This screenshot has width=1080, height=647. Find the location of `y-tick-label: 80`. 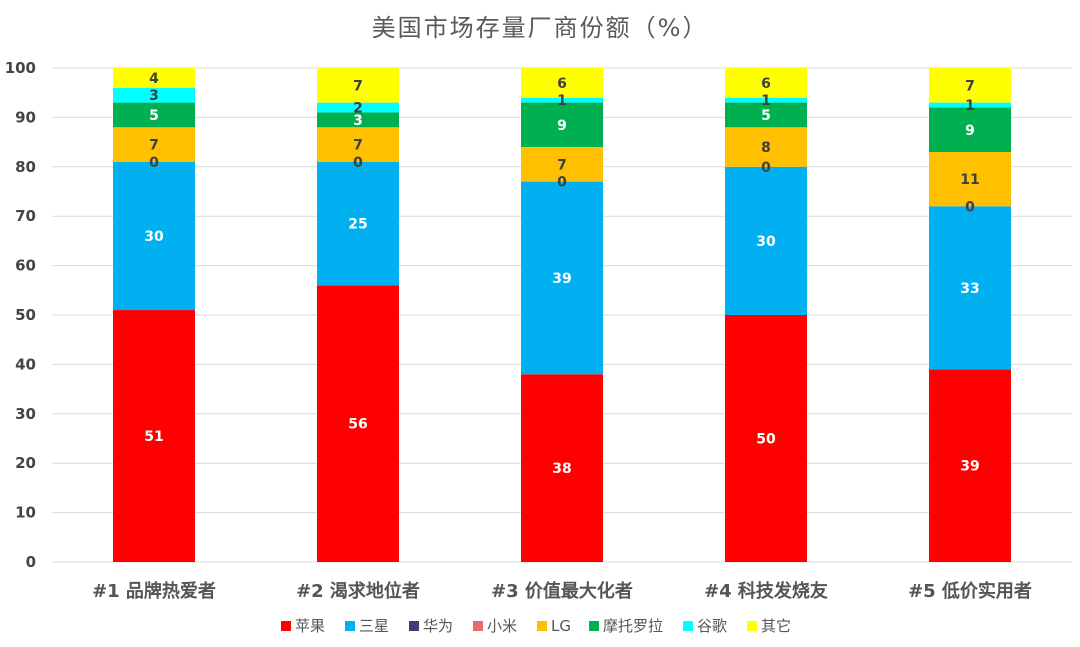

y-tick-label: 80 is located at coordinates (25, 167).